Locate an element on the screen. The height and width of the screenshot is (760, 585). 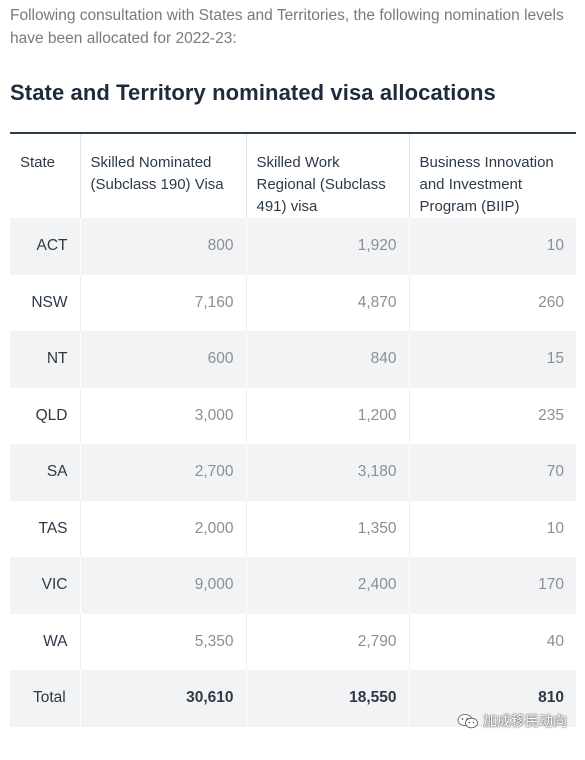
subclass-491-cell: 2,400 is located at coordinates (328, 585).